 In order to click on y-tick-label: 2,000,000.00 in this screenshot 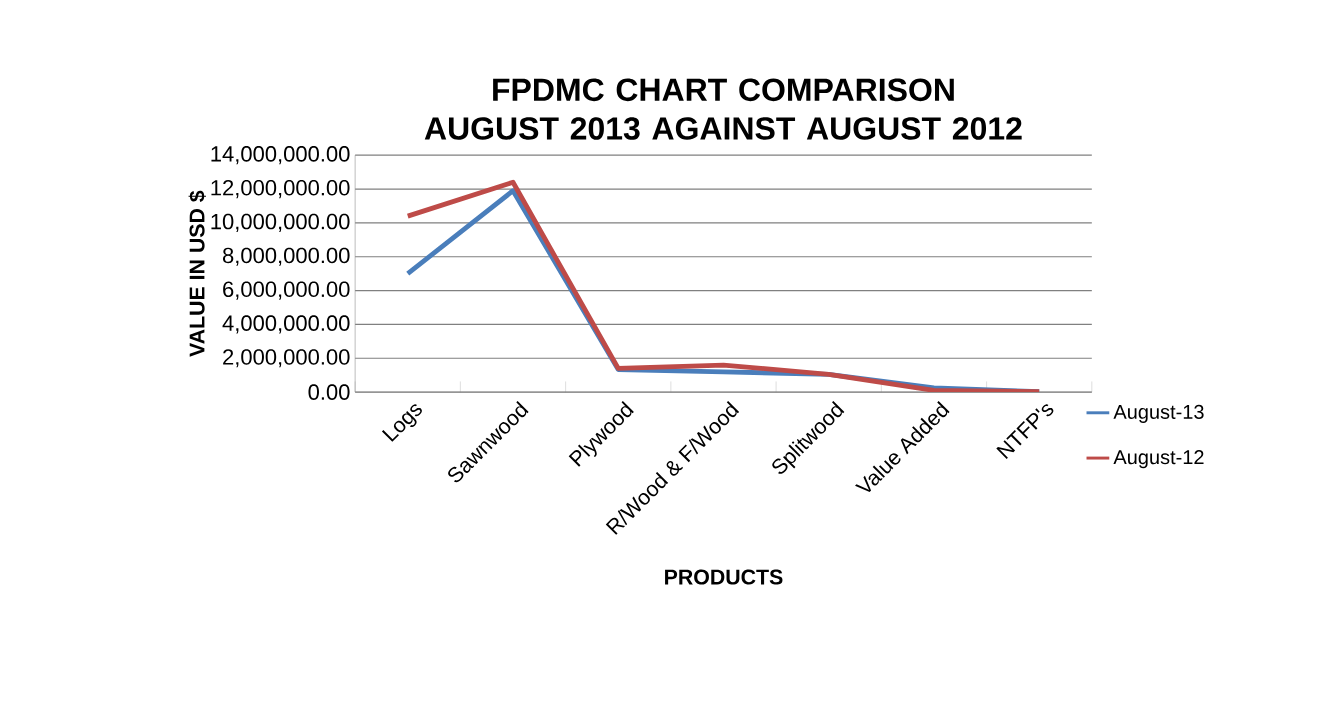, I will do `click(286, 358)`.